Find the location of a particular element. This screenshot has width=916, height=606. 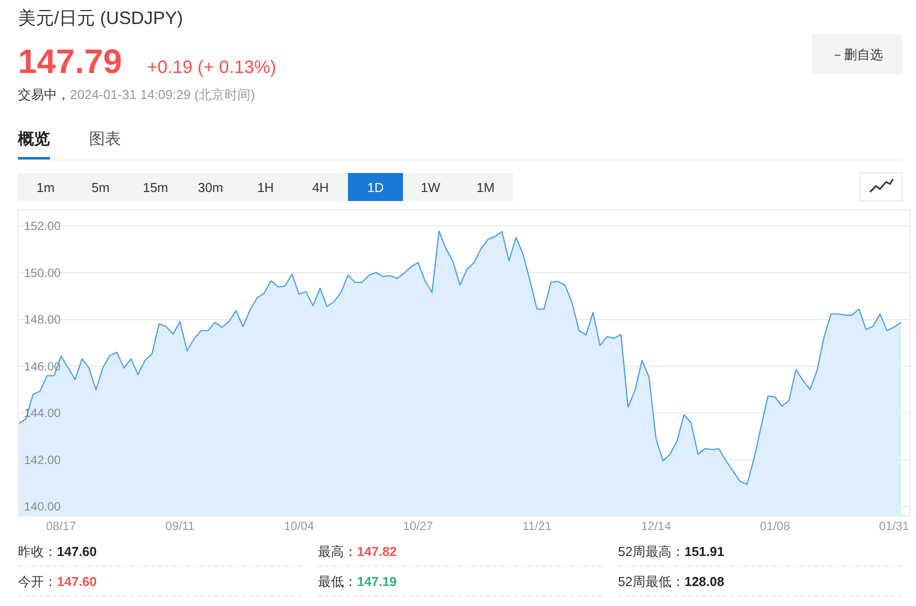

x-tick-label: 12/14 is located at coordinates (656, 526).